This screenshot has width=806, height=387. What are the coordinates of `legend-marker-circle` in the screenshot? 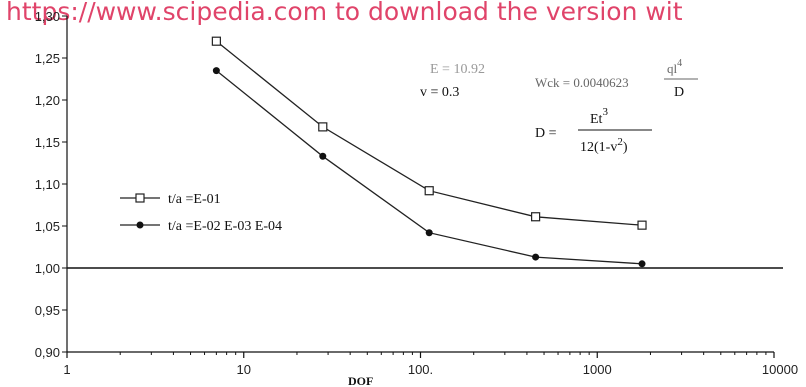 It's located at (140, 225).